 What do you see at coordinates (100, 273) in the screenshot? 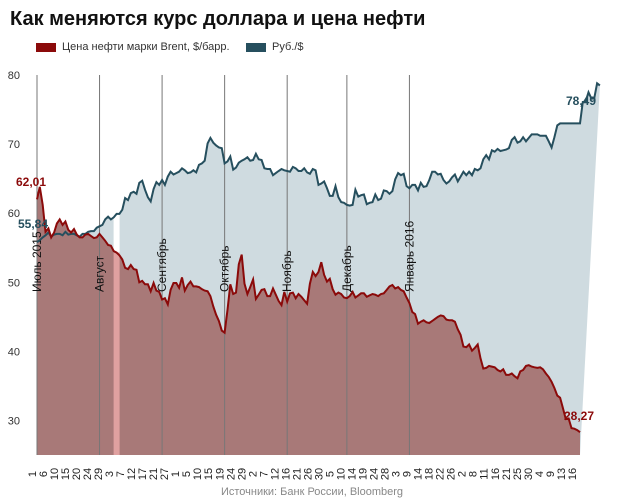
I see `month-marker-label: Август` at bounding box center [100, 273].